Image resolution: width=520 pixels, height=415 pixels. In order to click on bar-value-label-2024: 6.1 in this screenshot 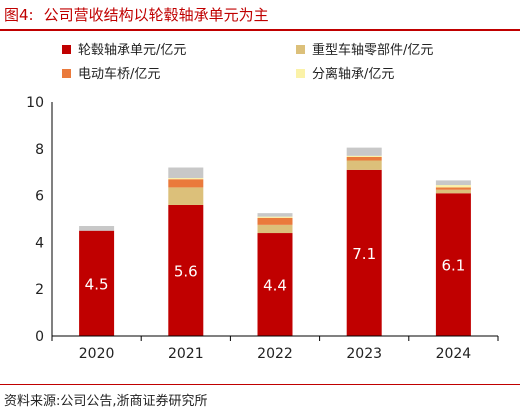, I will do `click(453, 266)`.